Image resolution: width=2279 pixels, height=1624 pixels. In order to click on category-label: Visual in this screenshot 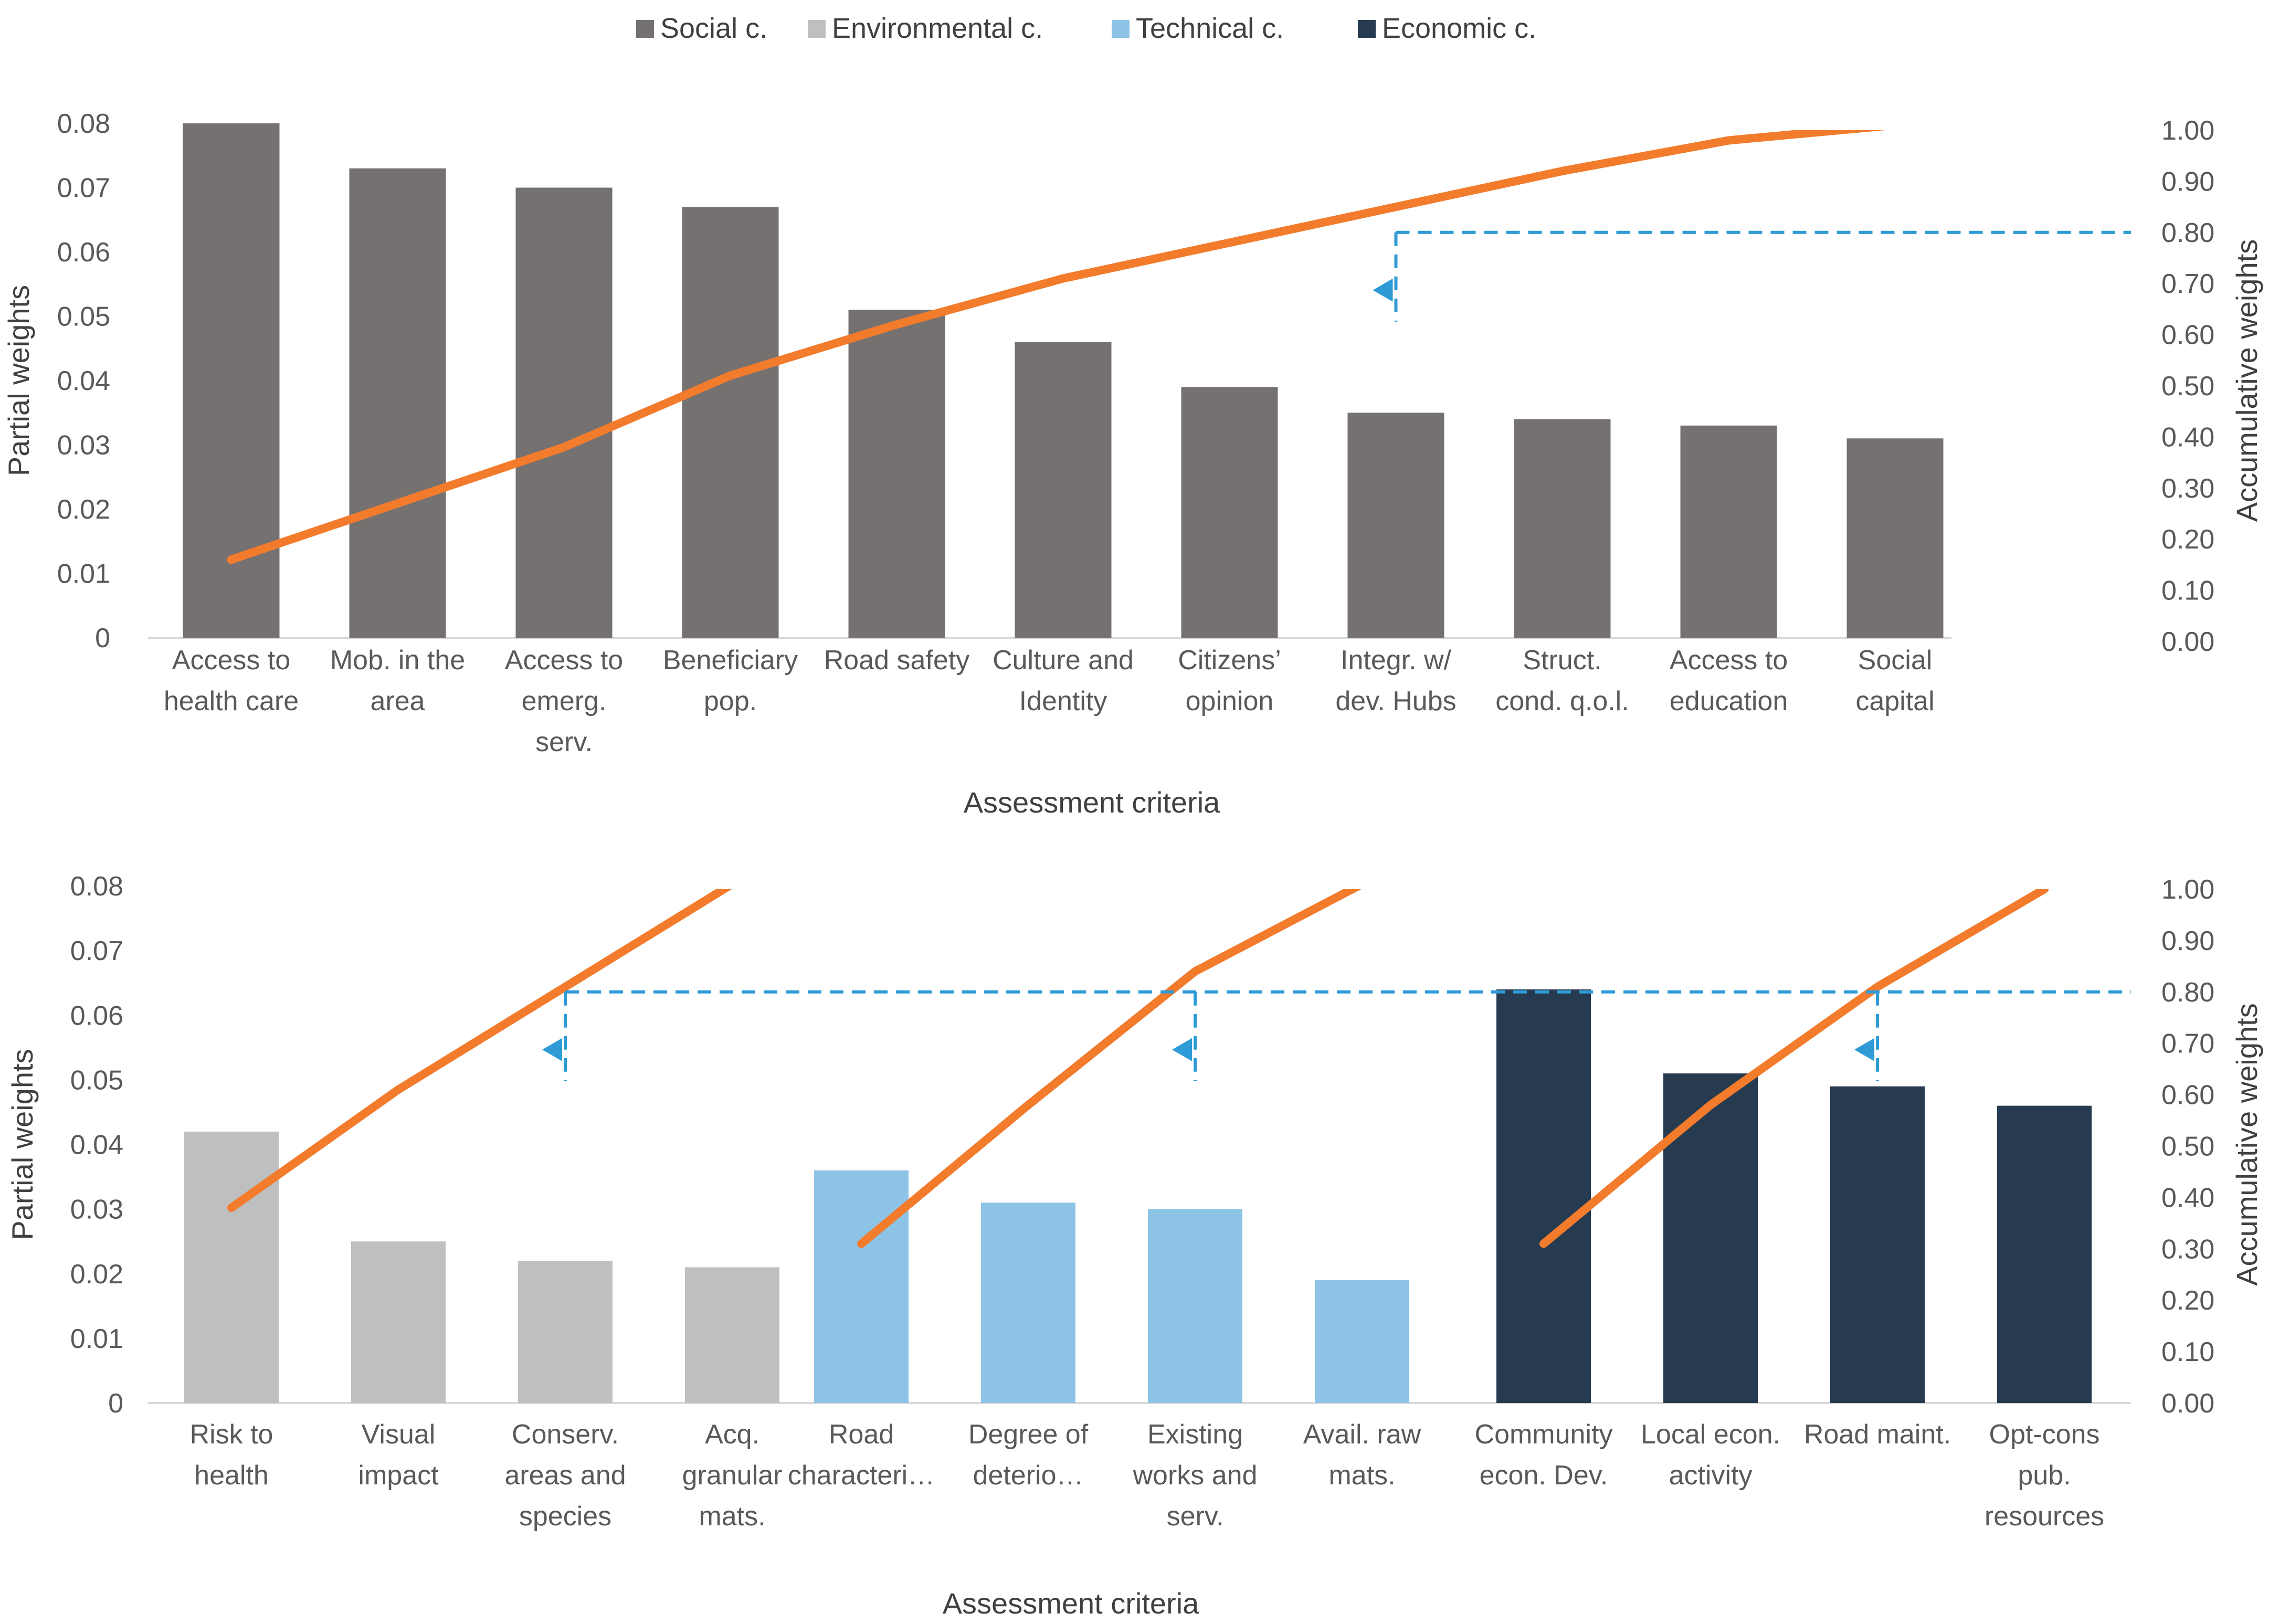, I will do `click(399, 1434)`.